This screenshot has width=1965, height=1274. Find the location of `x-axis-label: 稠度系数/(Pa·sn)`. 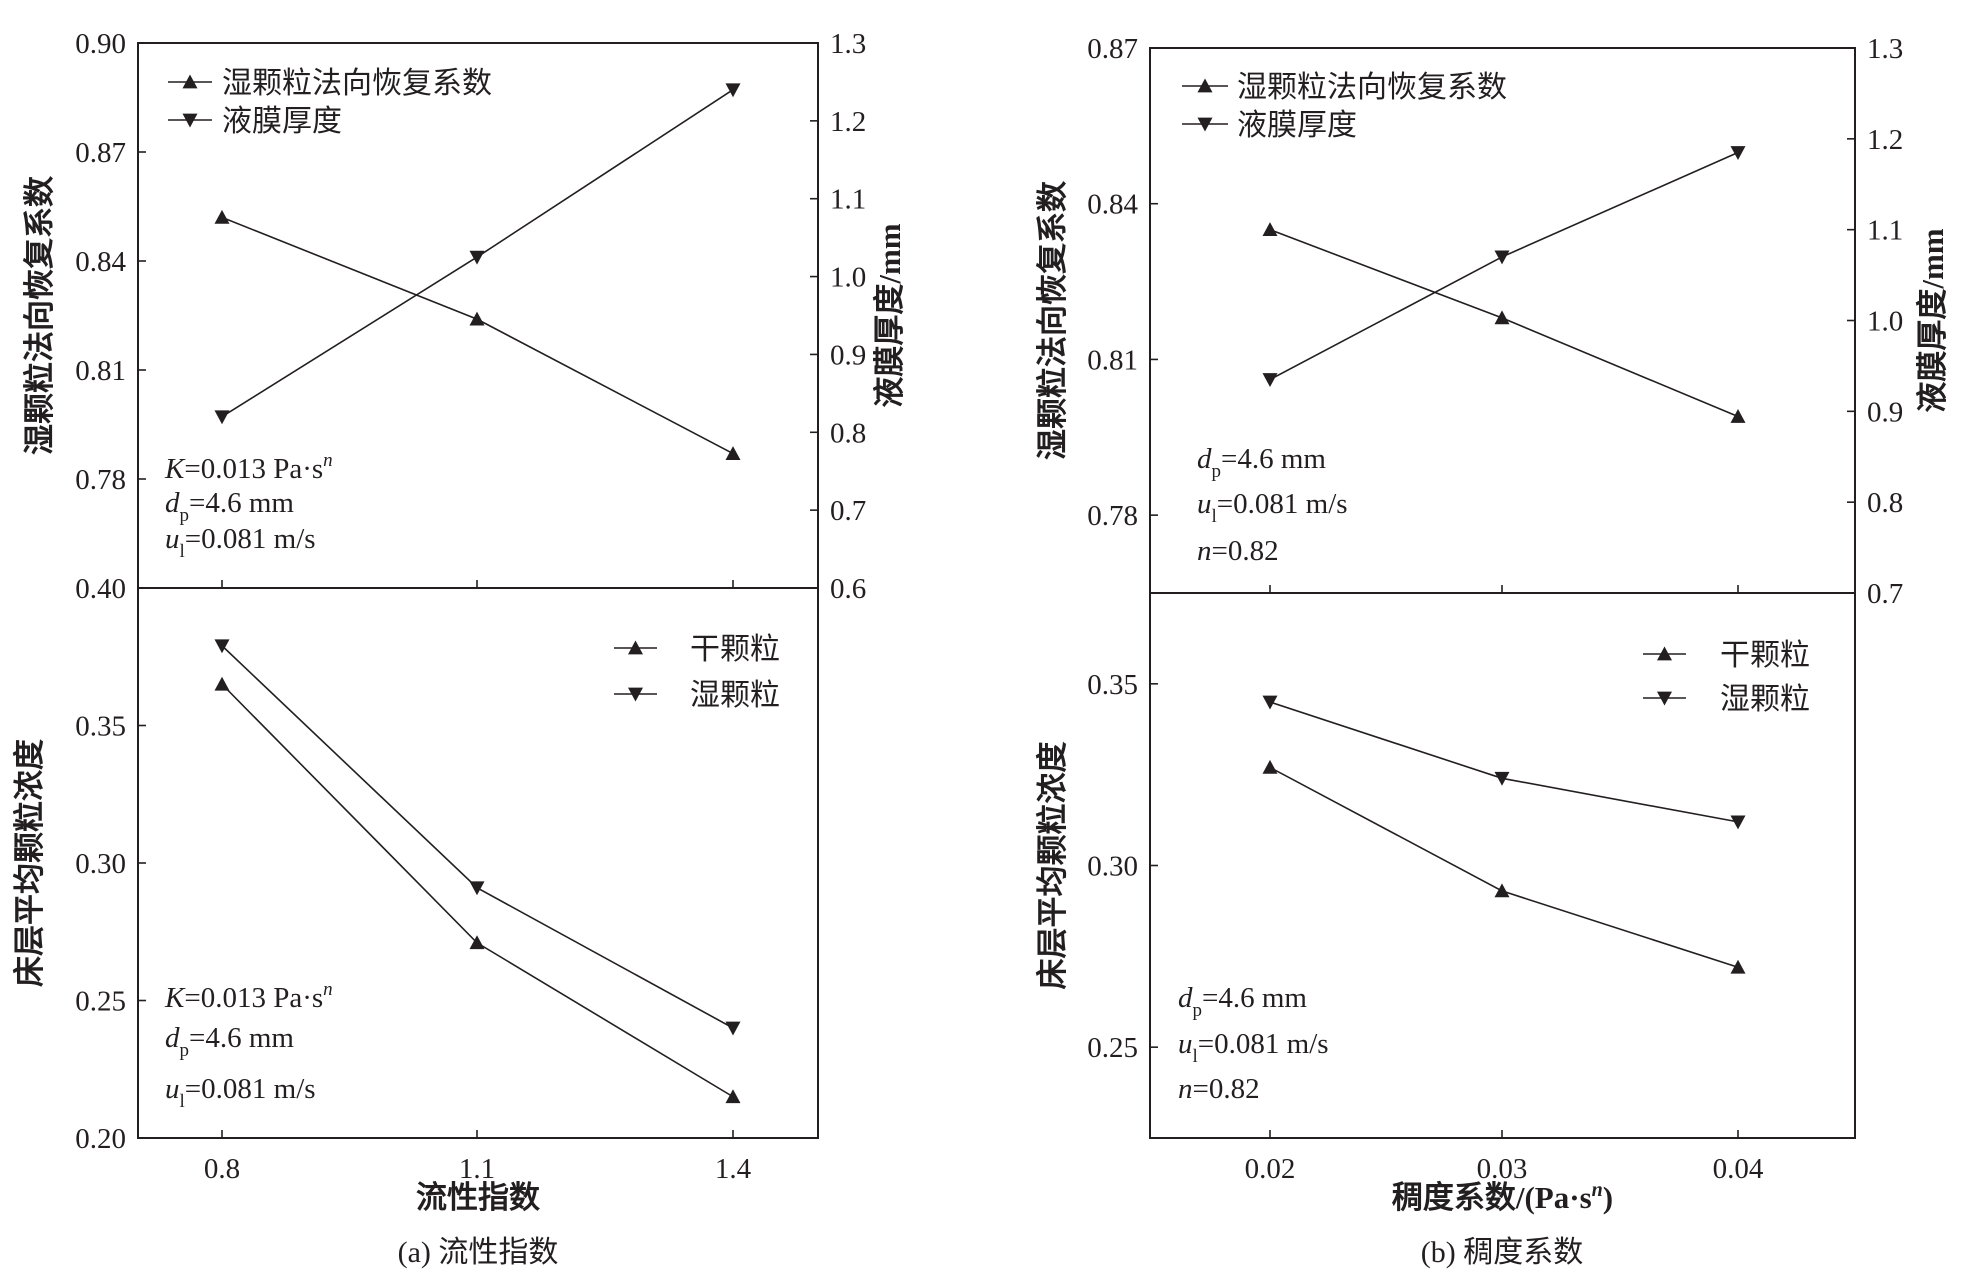

x-axis-label: 稠度系数/(Pa·sn) is located at coordinates (1502, 1197).